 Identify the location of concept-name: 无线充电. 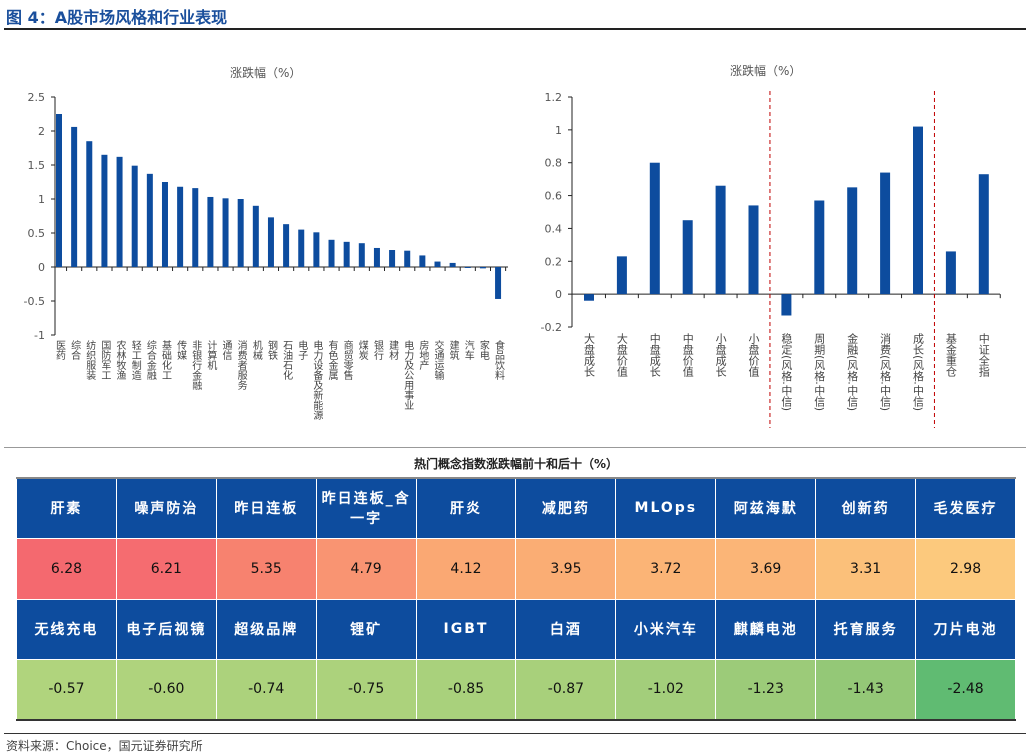
(66, 629).